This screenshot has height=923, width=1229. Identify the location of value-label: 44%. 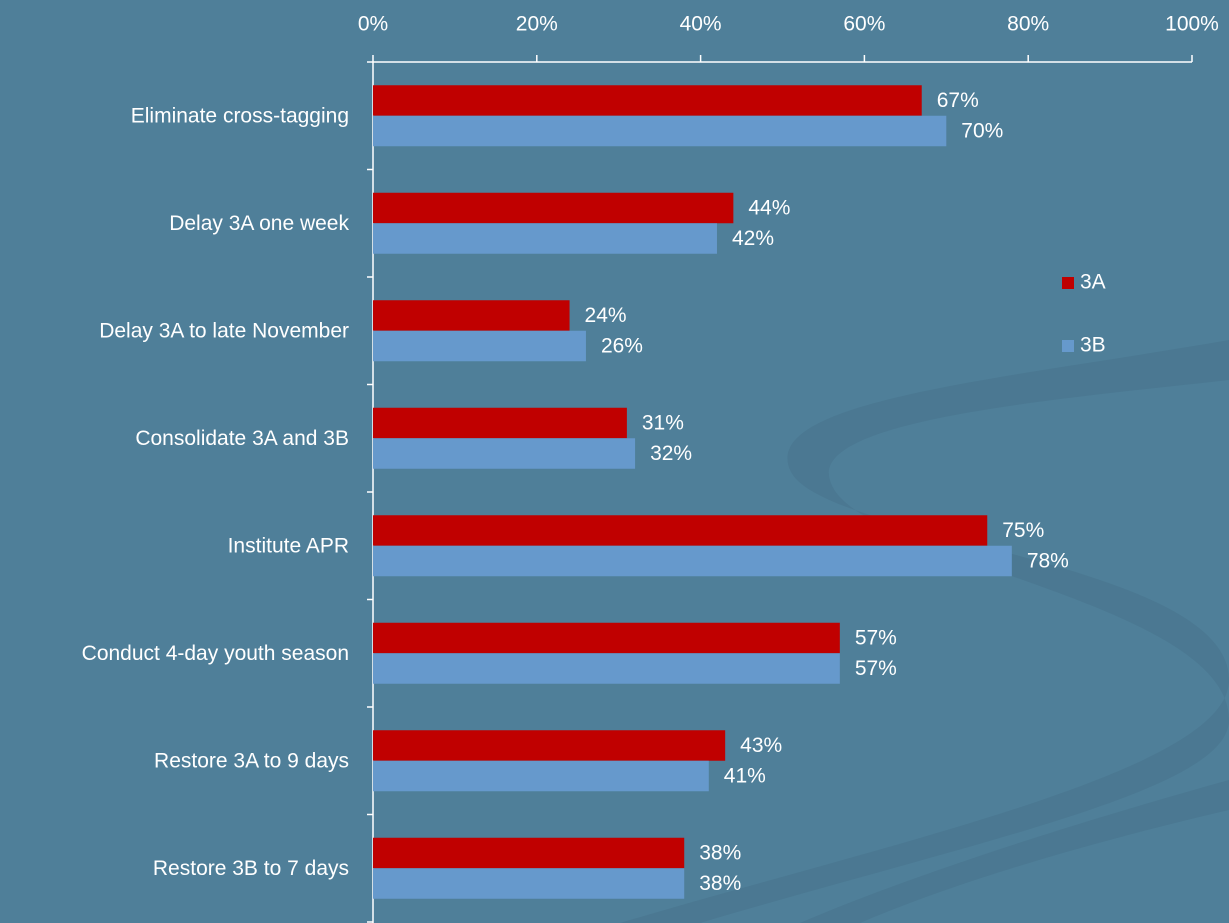
(769, 208).